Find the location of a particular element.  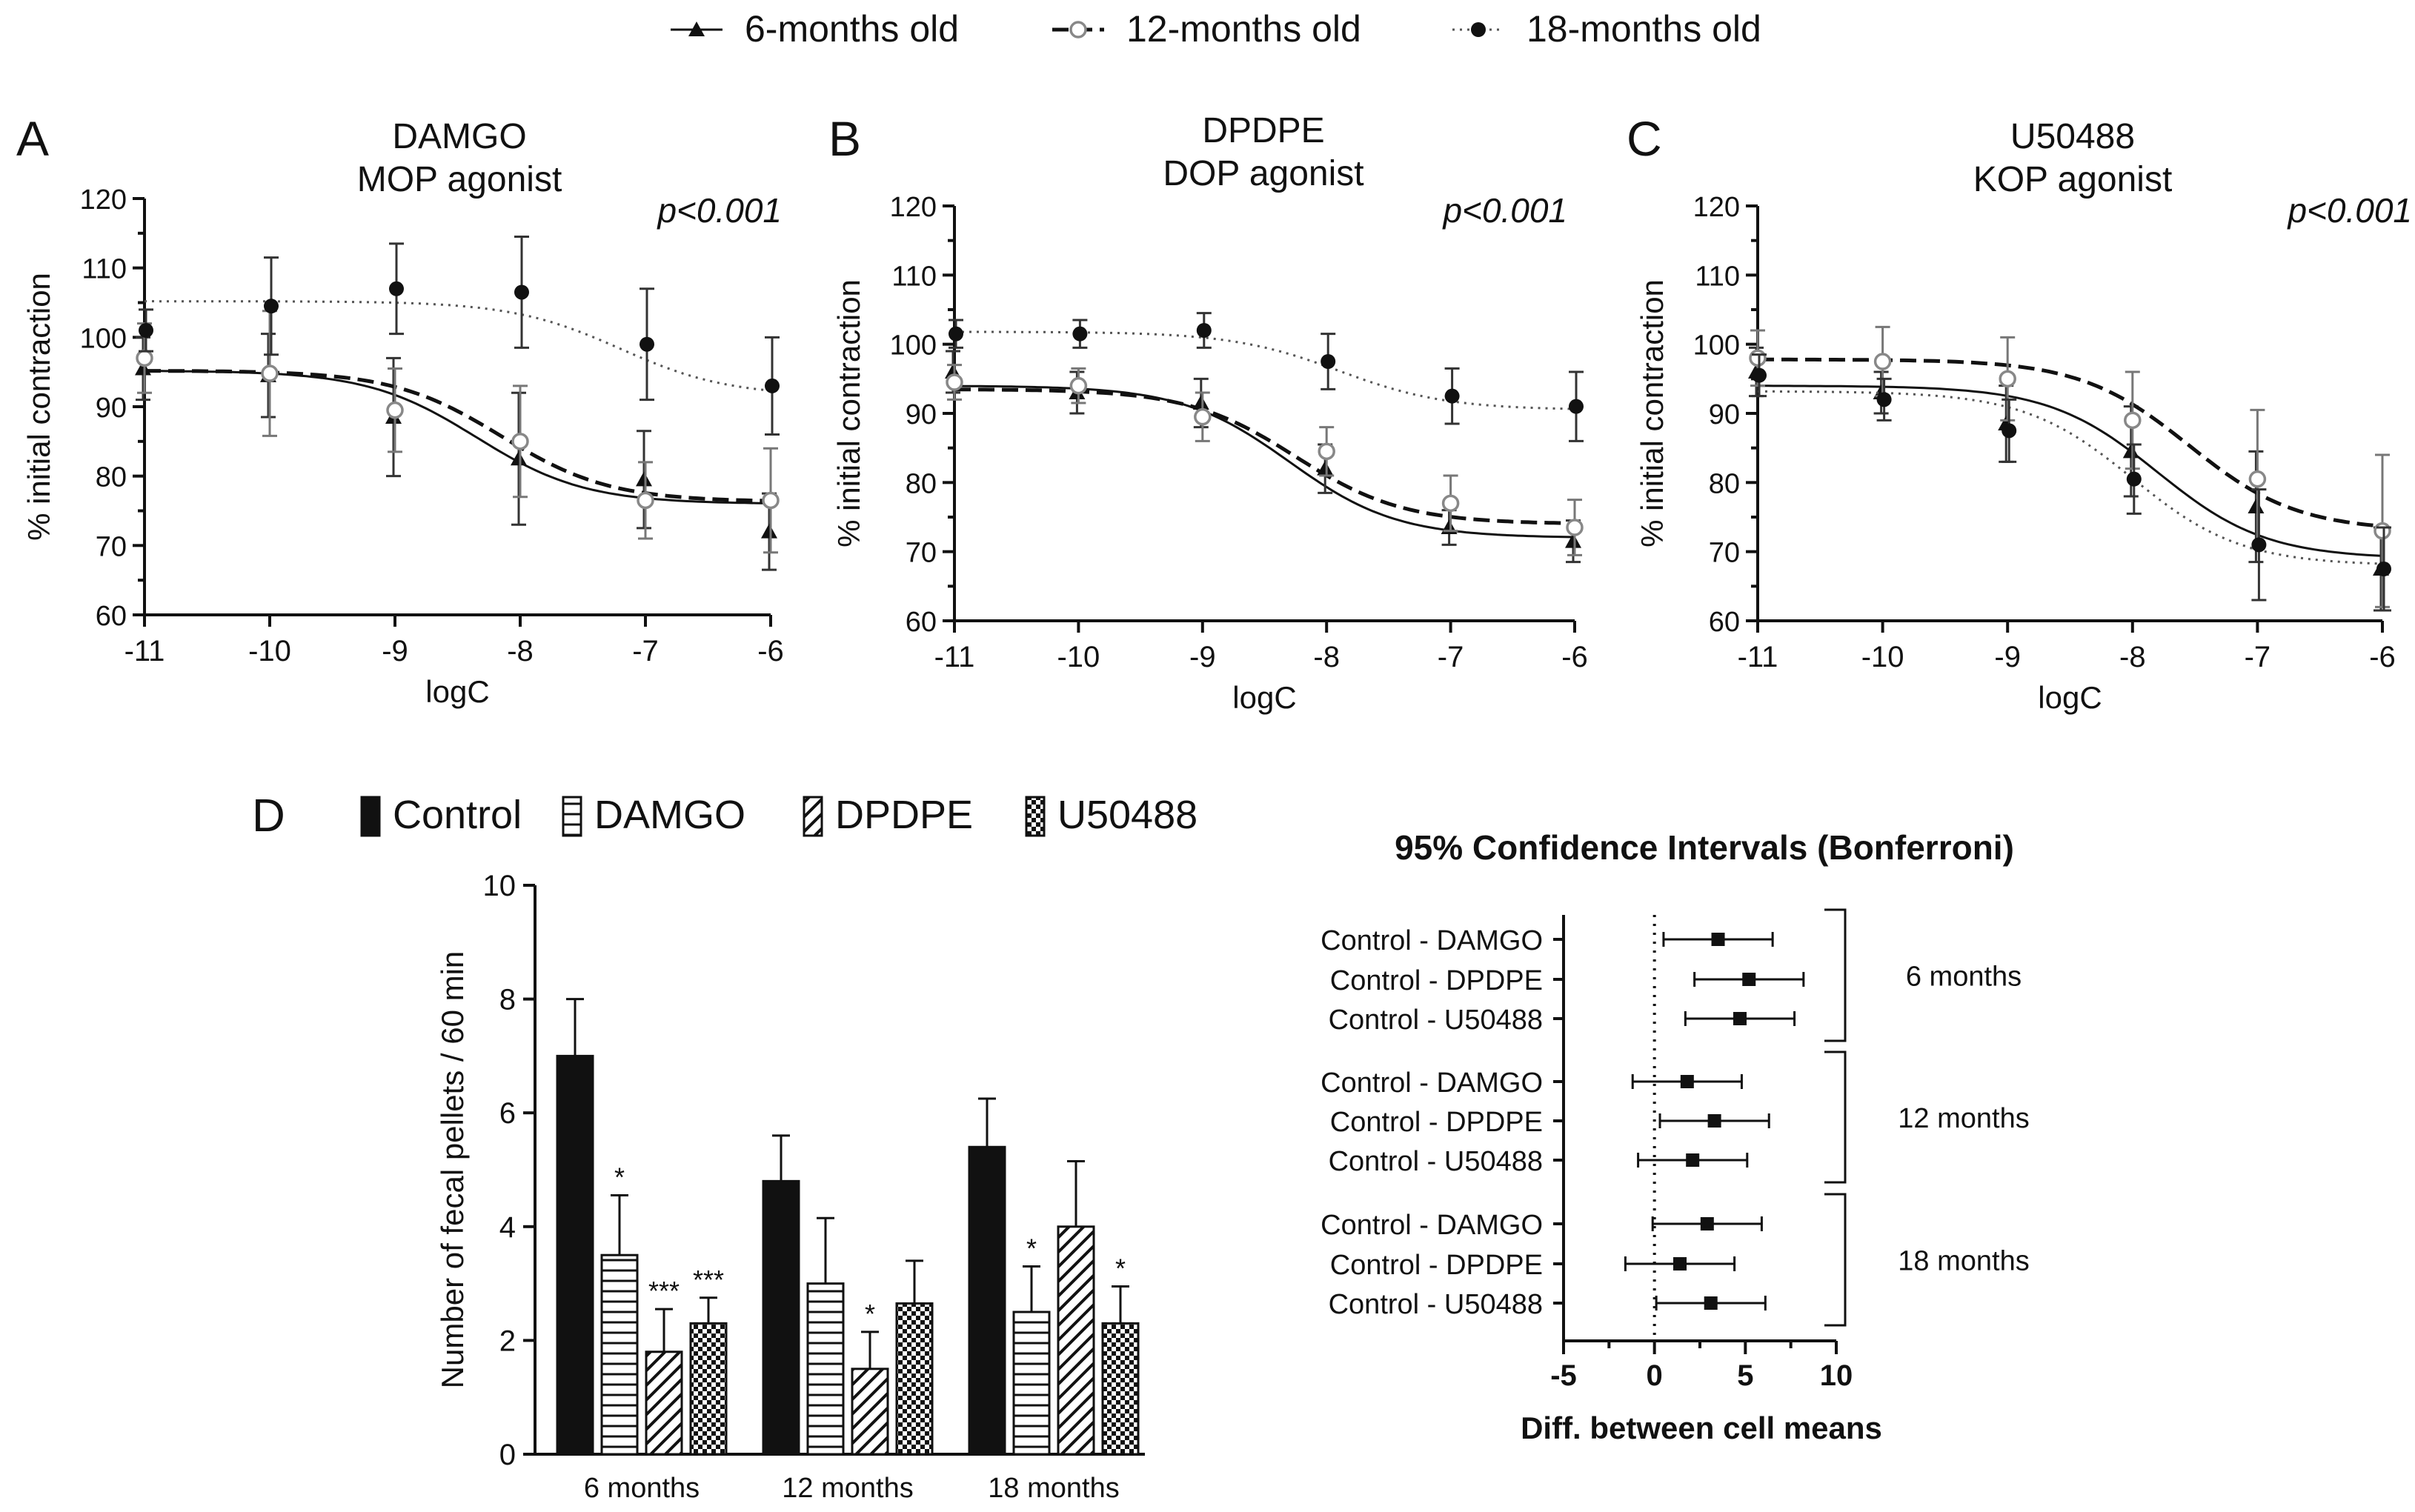

panel-letter: B is located at coordinates (844, 138).